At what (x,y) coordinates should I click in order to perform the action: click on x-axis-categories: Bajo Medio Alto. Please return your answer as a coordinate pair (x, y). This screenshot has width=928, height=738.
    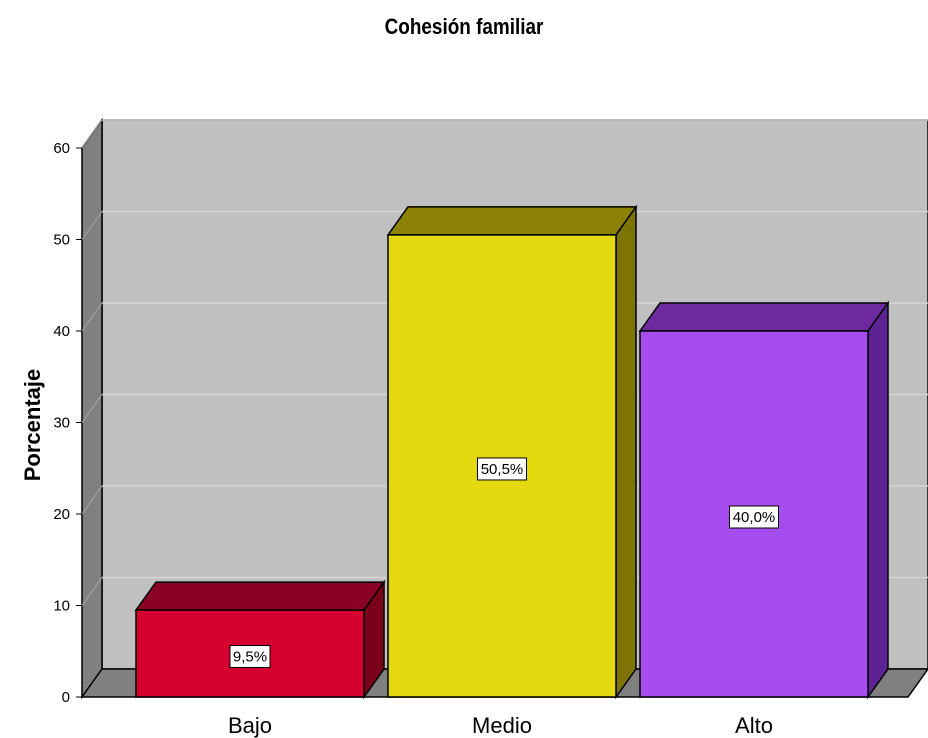
    Looking at the image, I should click on (500, 725).